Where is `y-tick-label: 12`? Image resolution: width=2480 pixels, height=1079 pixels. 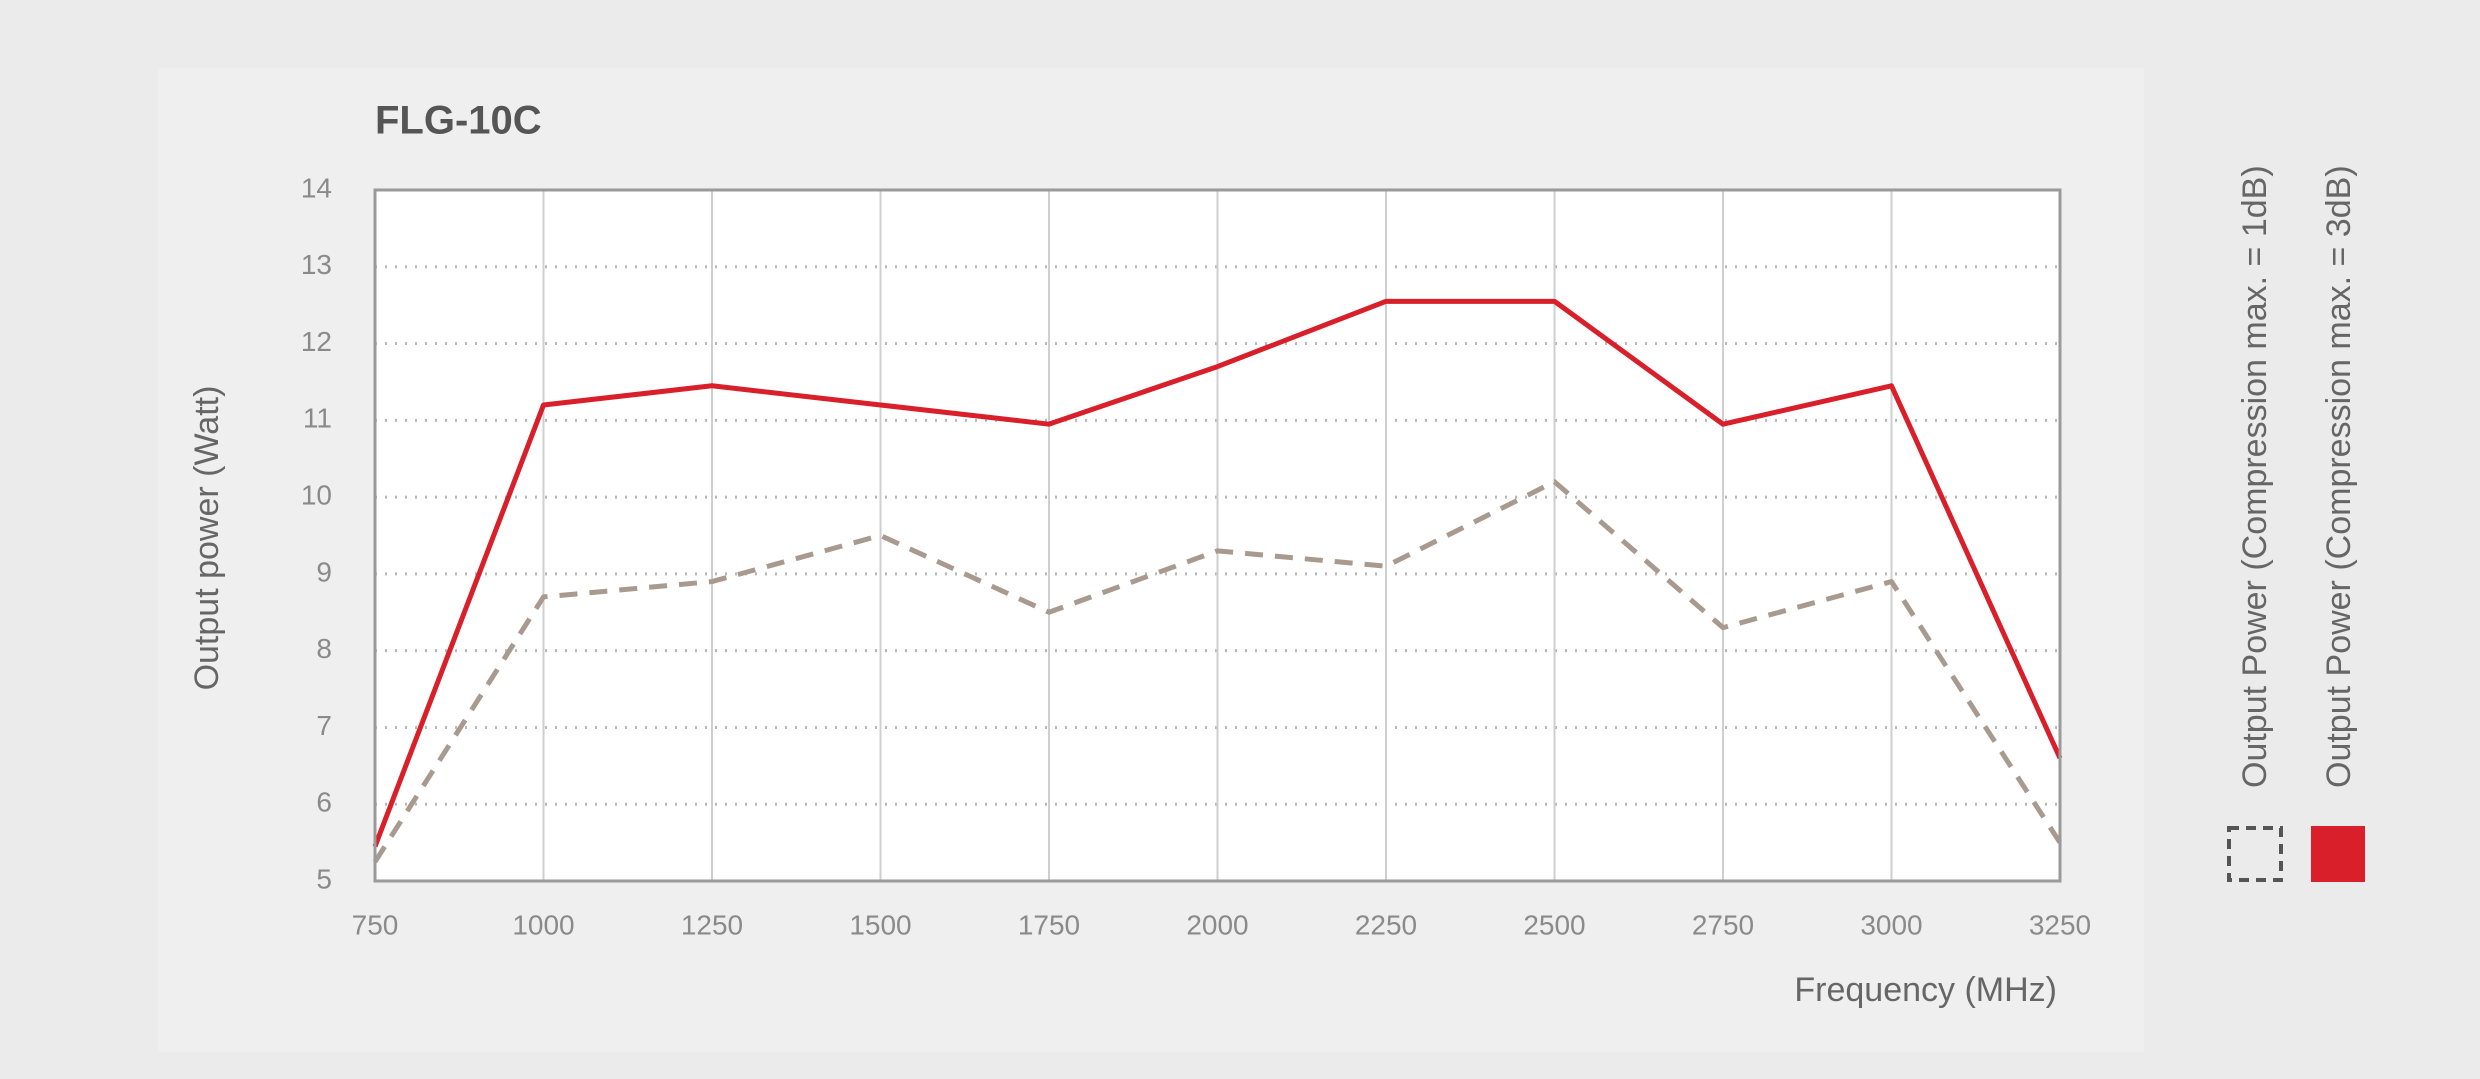 y-tick-label: 12 is located at coordinates (316, 341).